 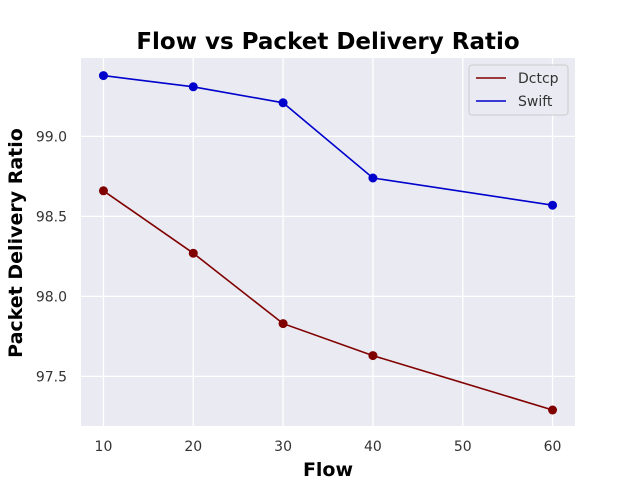 What do you see at coordinates (553, 447) in the screenshot?
I see `x-tick-label: 60` at bounding box center [553, 447].